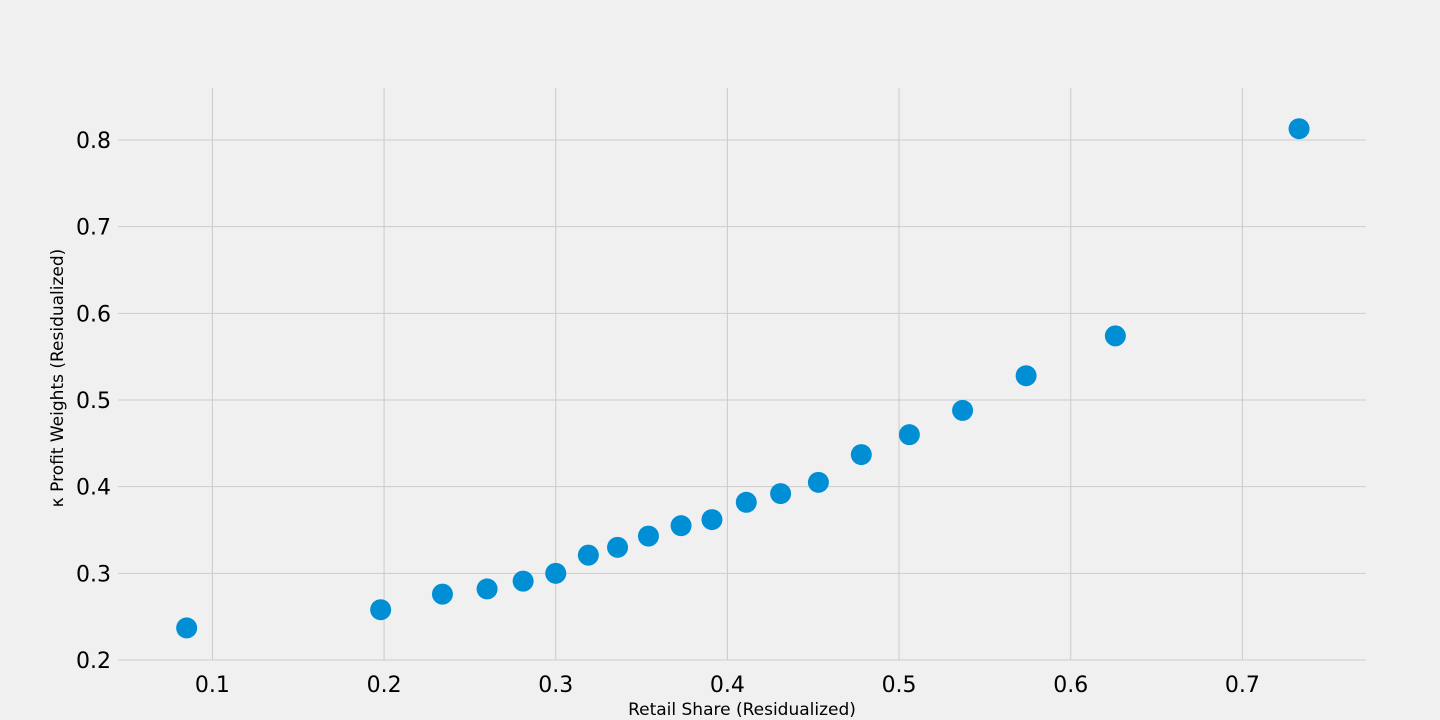  I want to click on y-tick-label: 0.4, so click(93, 488).